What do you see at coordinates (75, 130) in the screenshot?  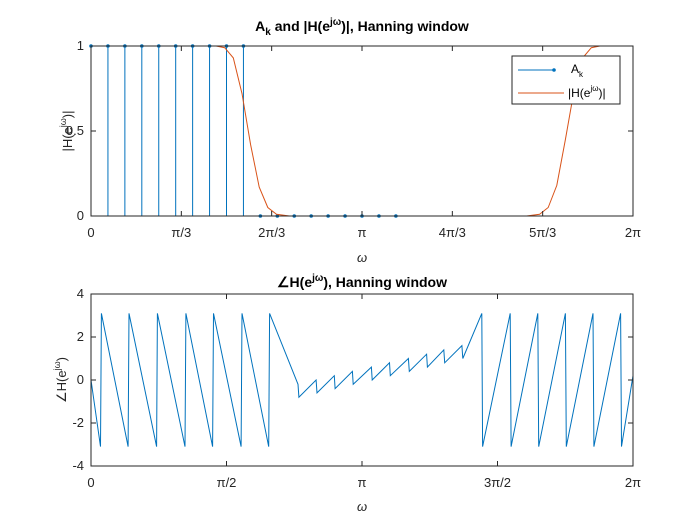 I see `y-tick-label: 0.5` at bounding box center [75, 130].